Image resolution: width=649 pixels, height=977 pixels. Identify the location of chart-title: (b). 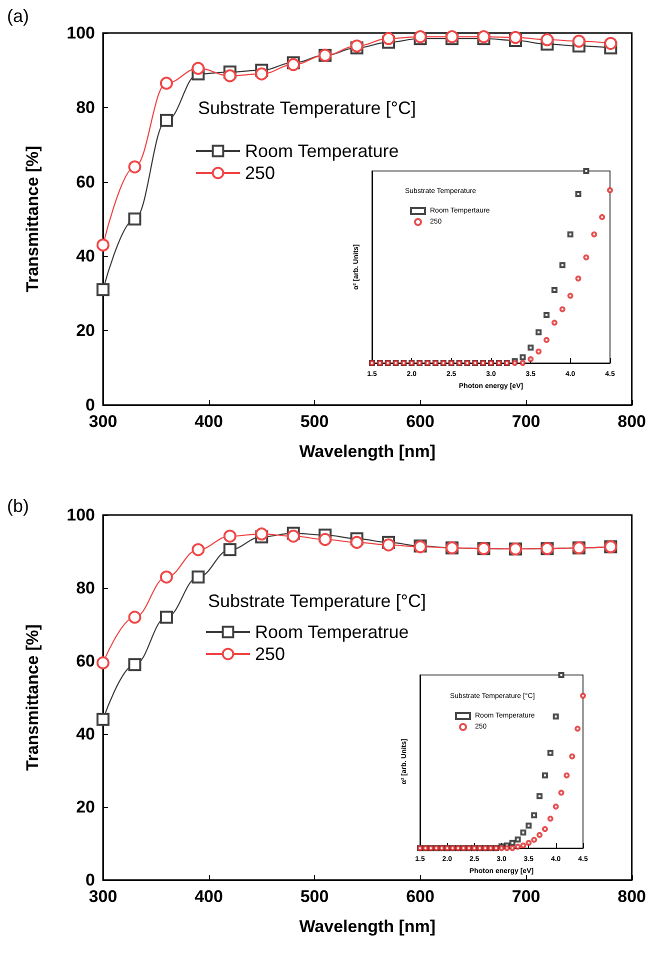
(18, 506).